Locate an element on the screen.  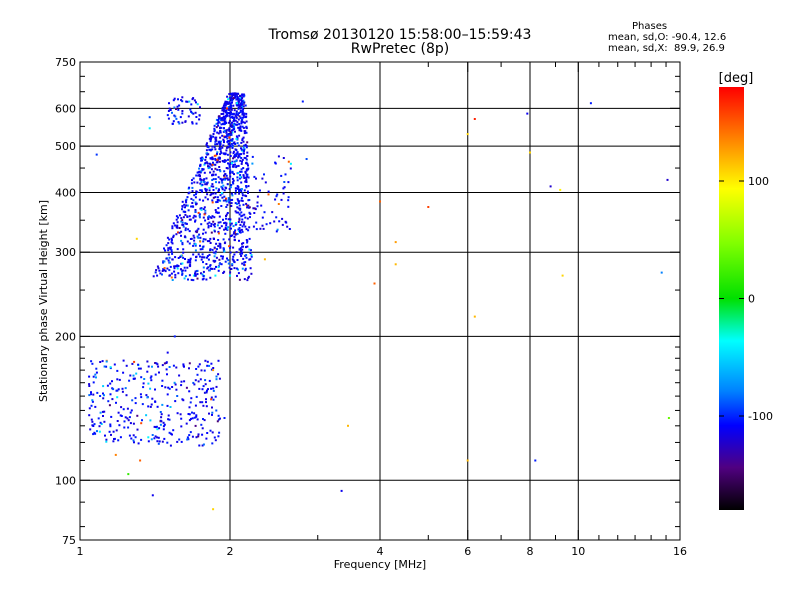
chart-subtitle: RwPretec (8p) is located at coordinates (400, 49).